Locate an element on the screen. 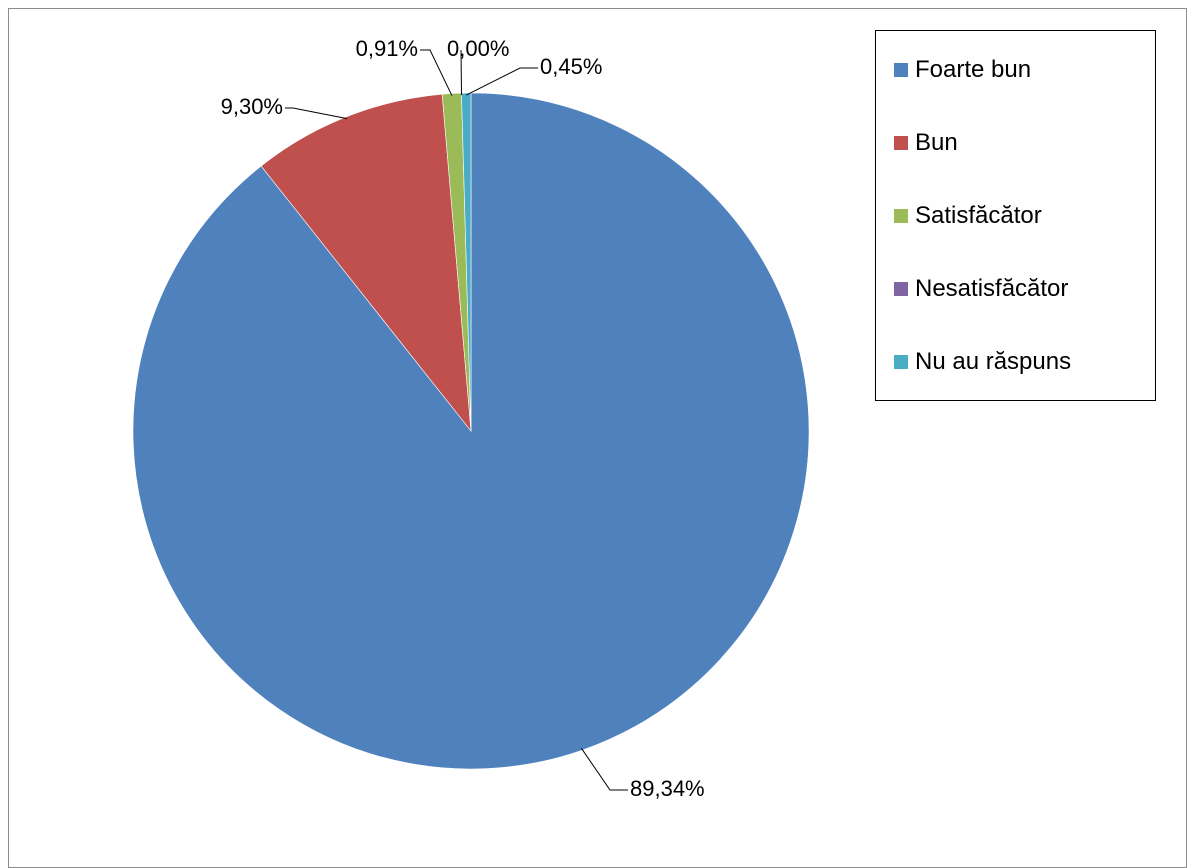 The image size is (1195, 868). data-label-satisfacator: 0,91% is located at coordinates (387, 48).